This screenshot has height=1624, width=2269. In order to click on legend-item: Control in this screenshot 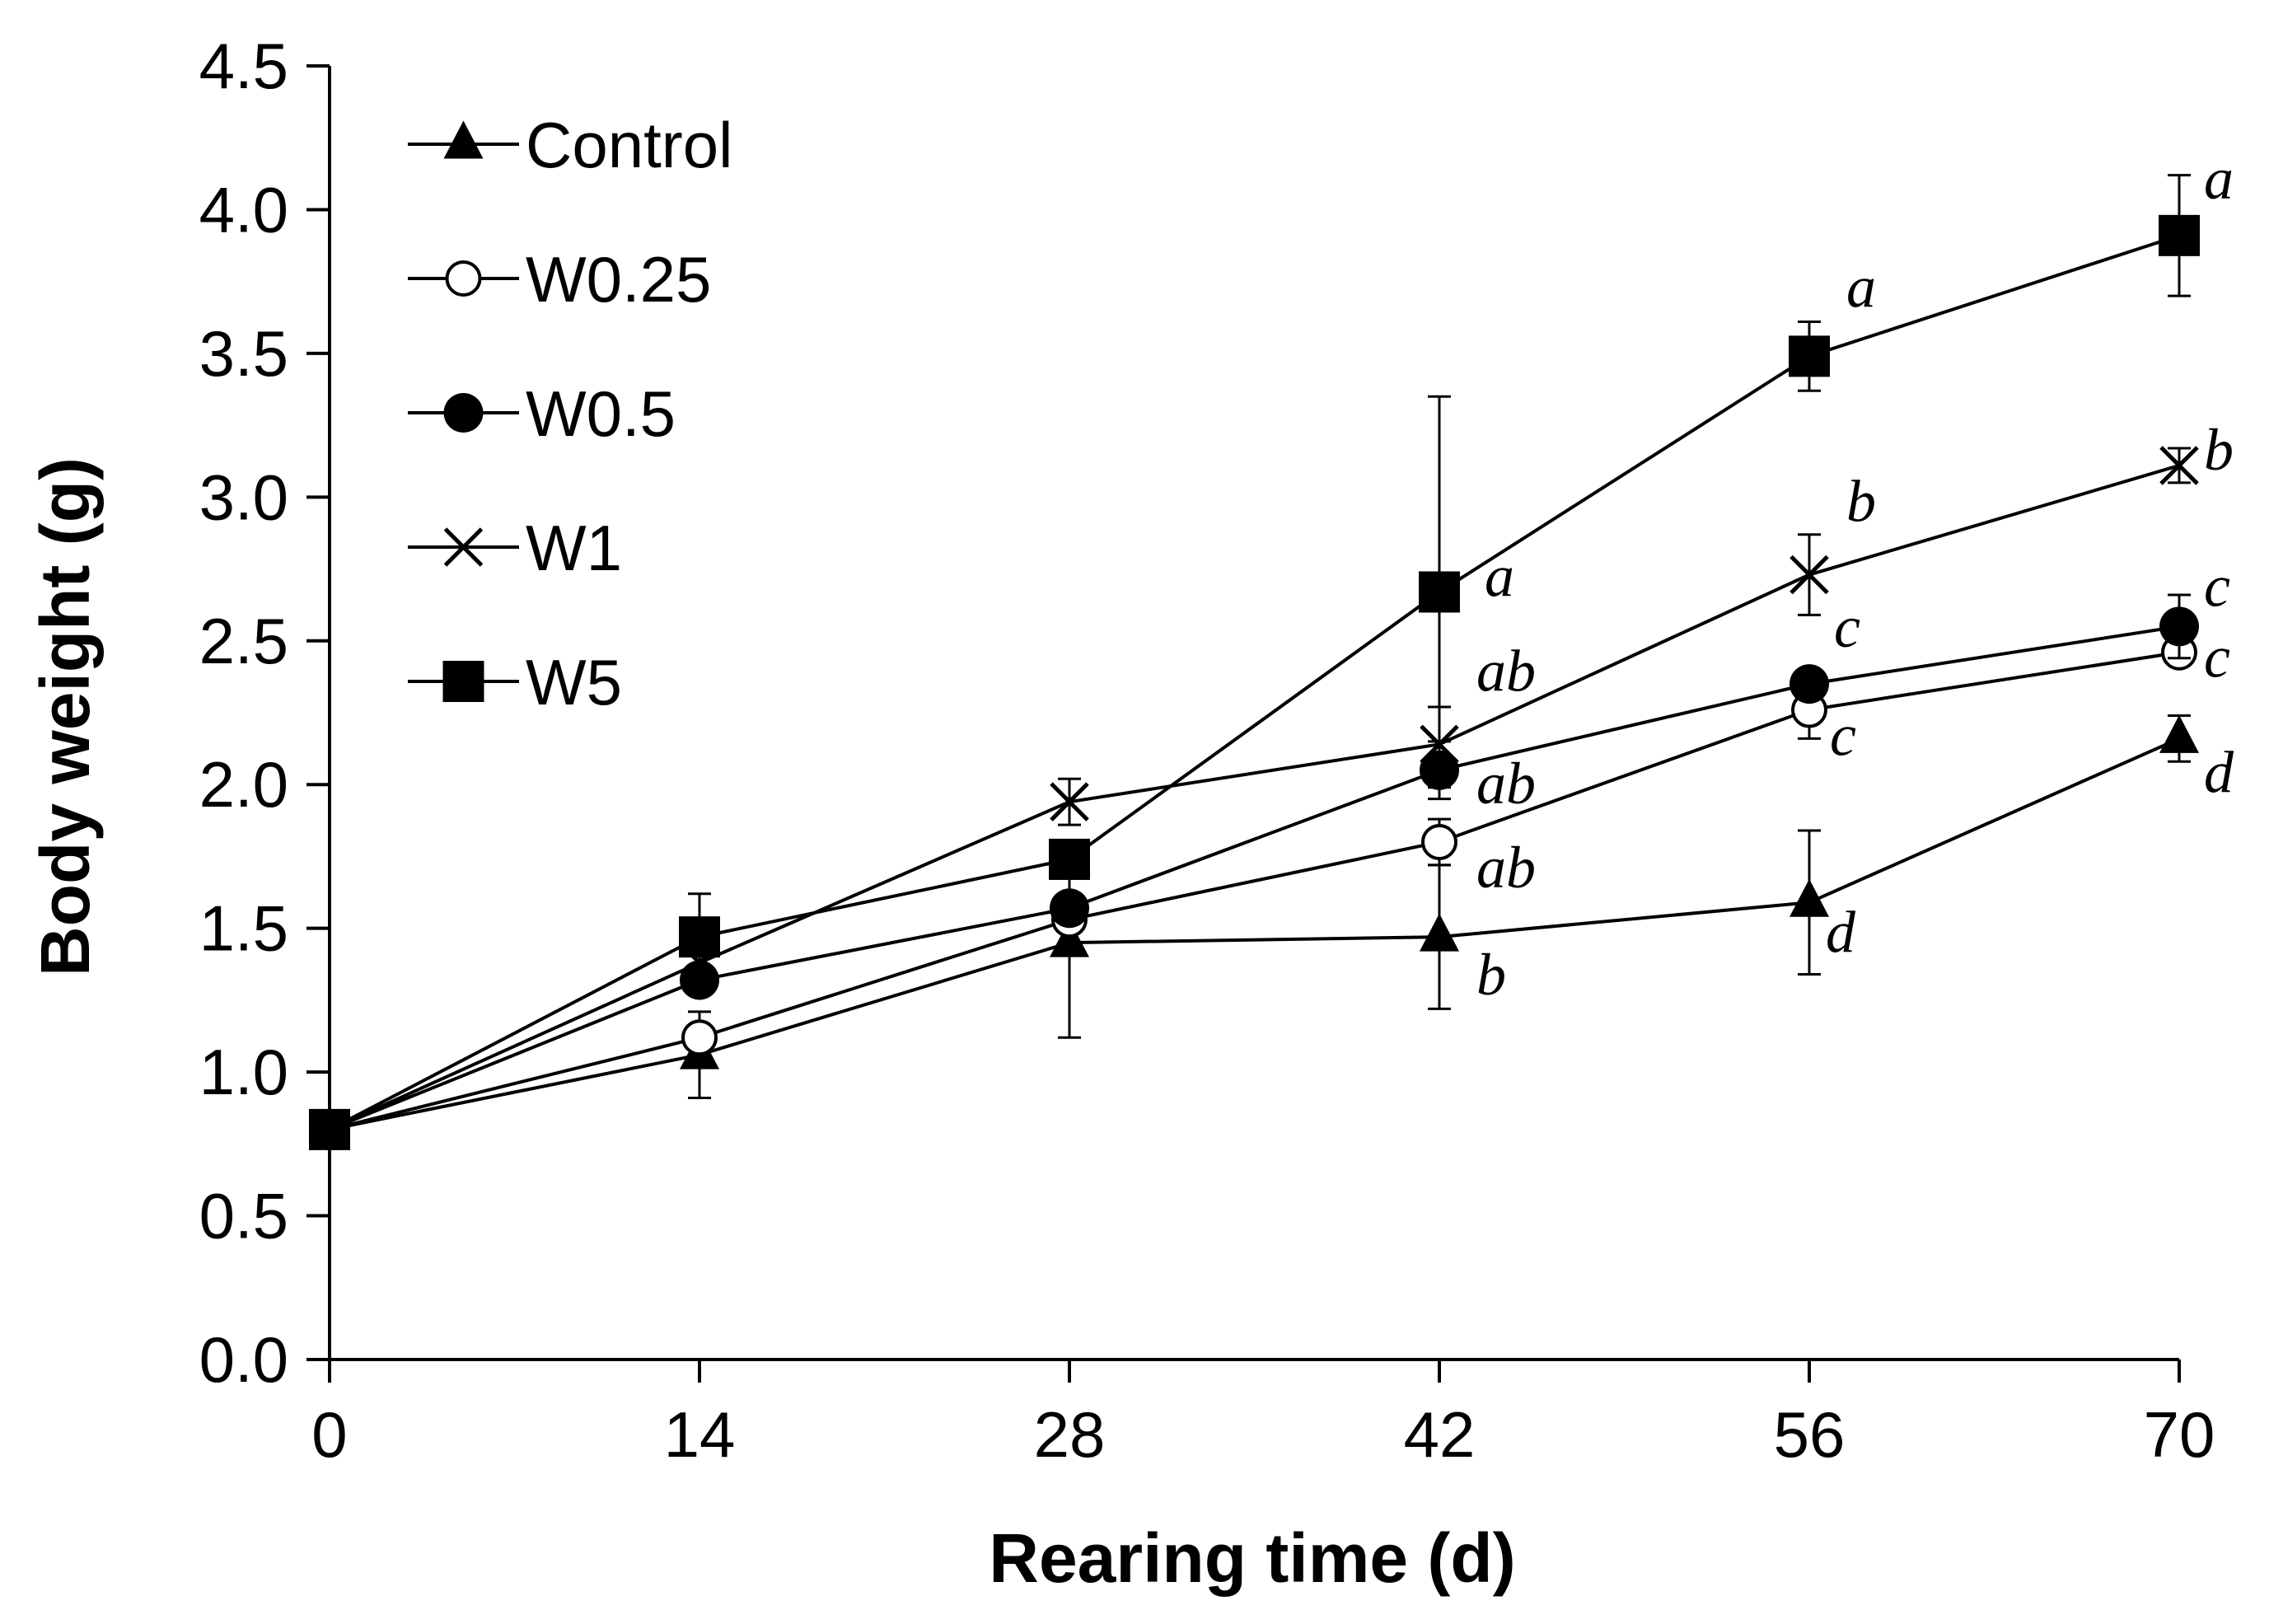, I will do `click(570, 145)`.